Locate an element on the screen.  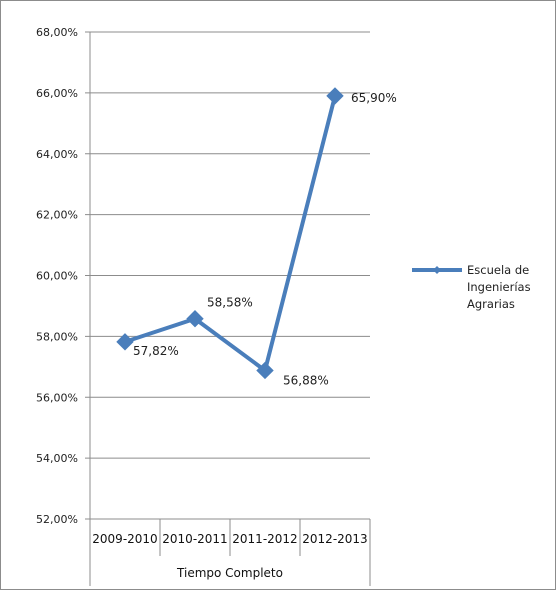
x-category-label: 2011-2012 is located at coordinates (264, 539).